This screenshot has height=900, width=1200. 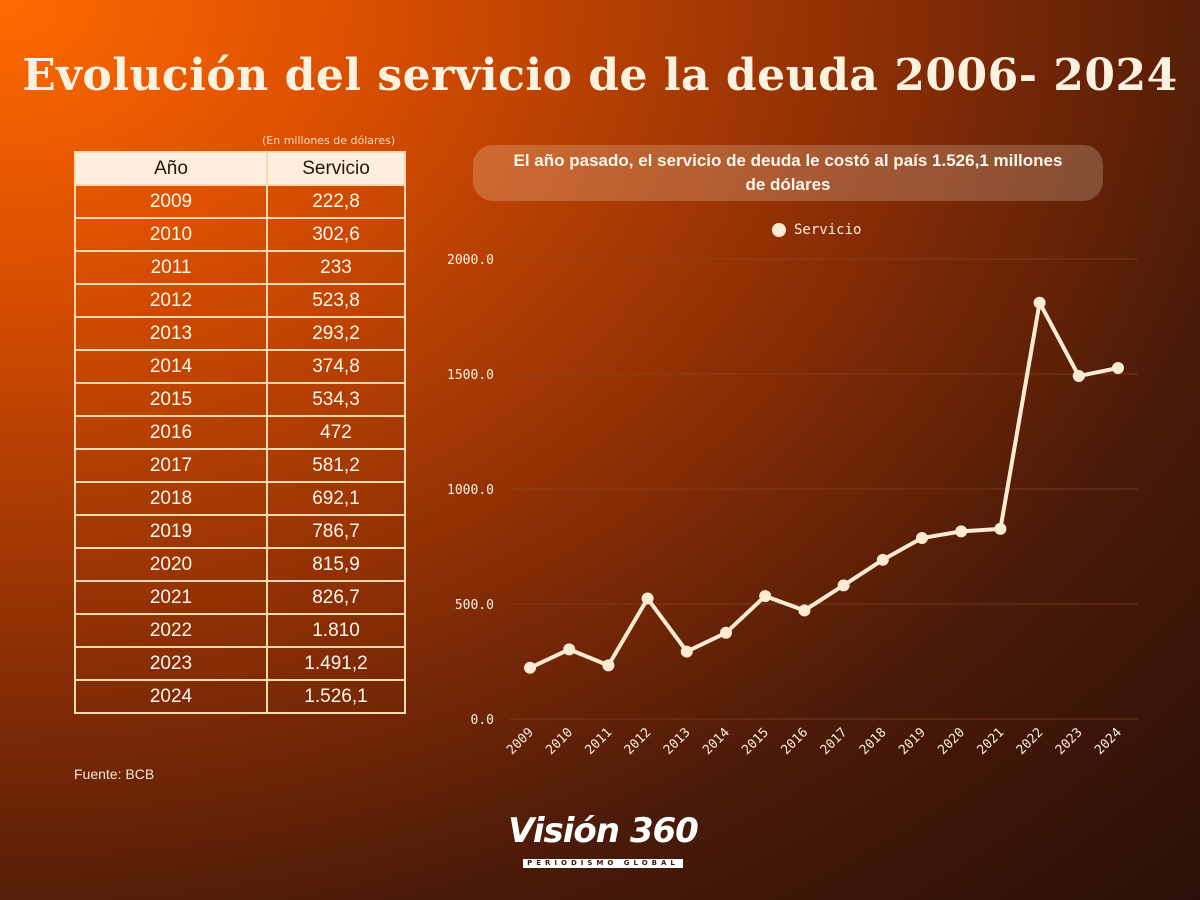 I want to click on x-tick-label: 2012, so click(x=638, y=741).